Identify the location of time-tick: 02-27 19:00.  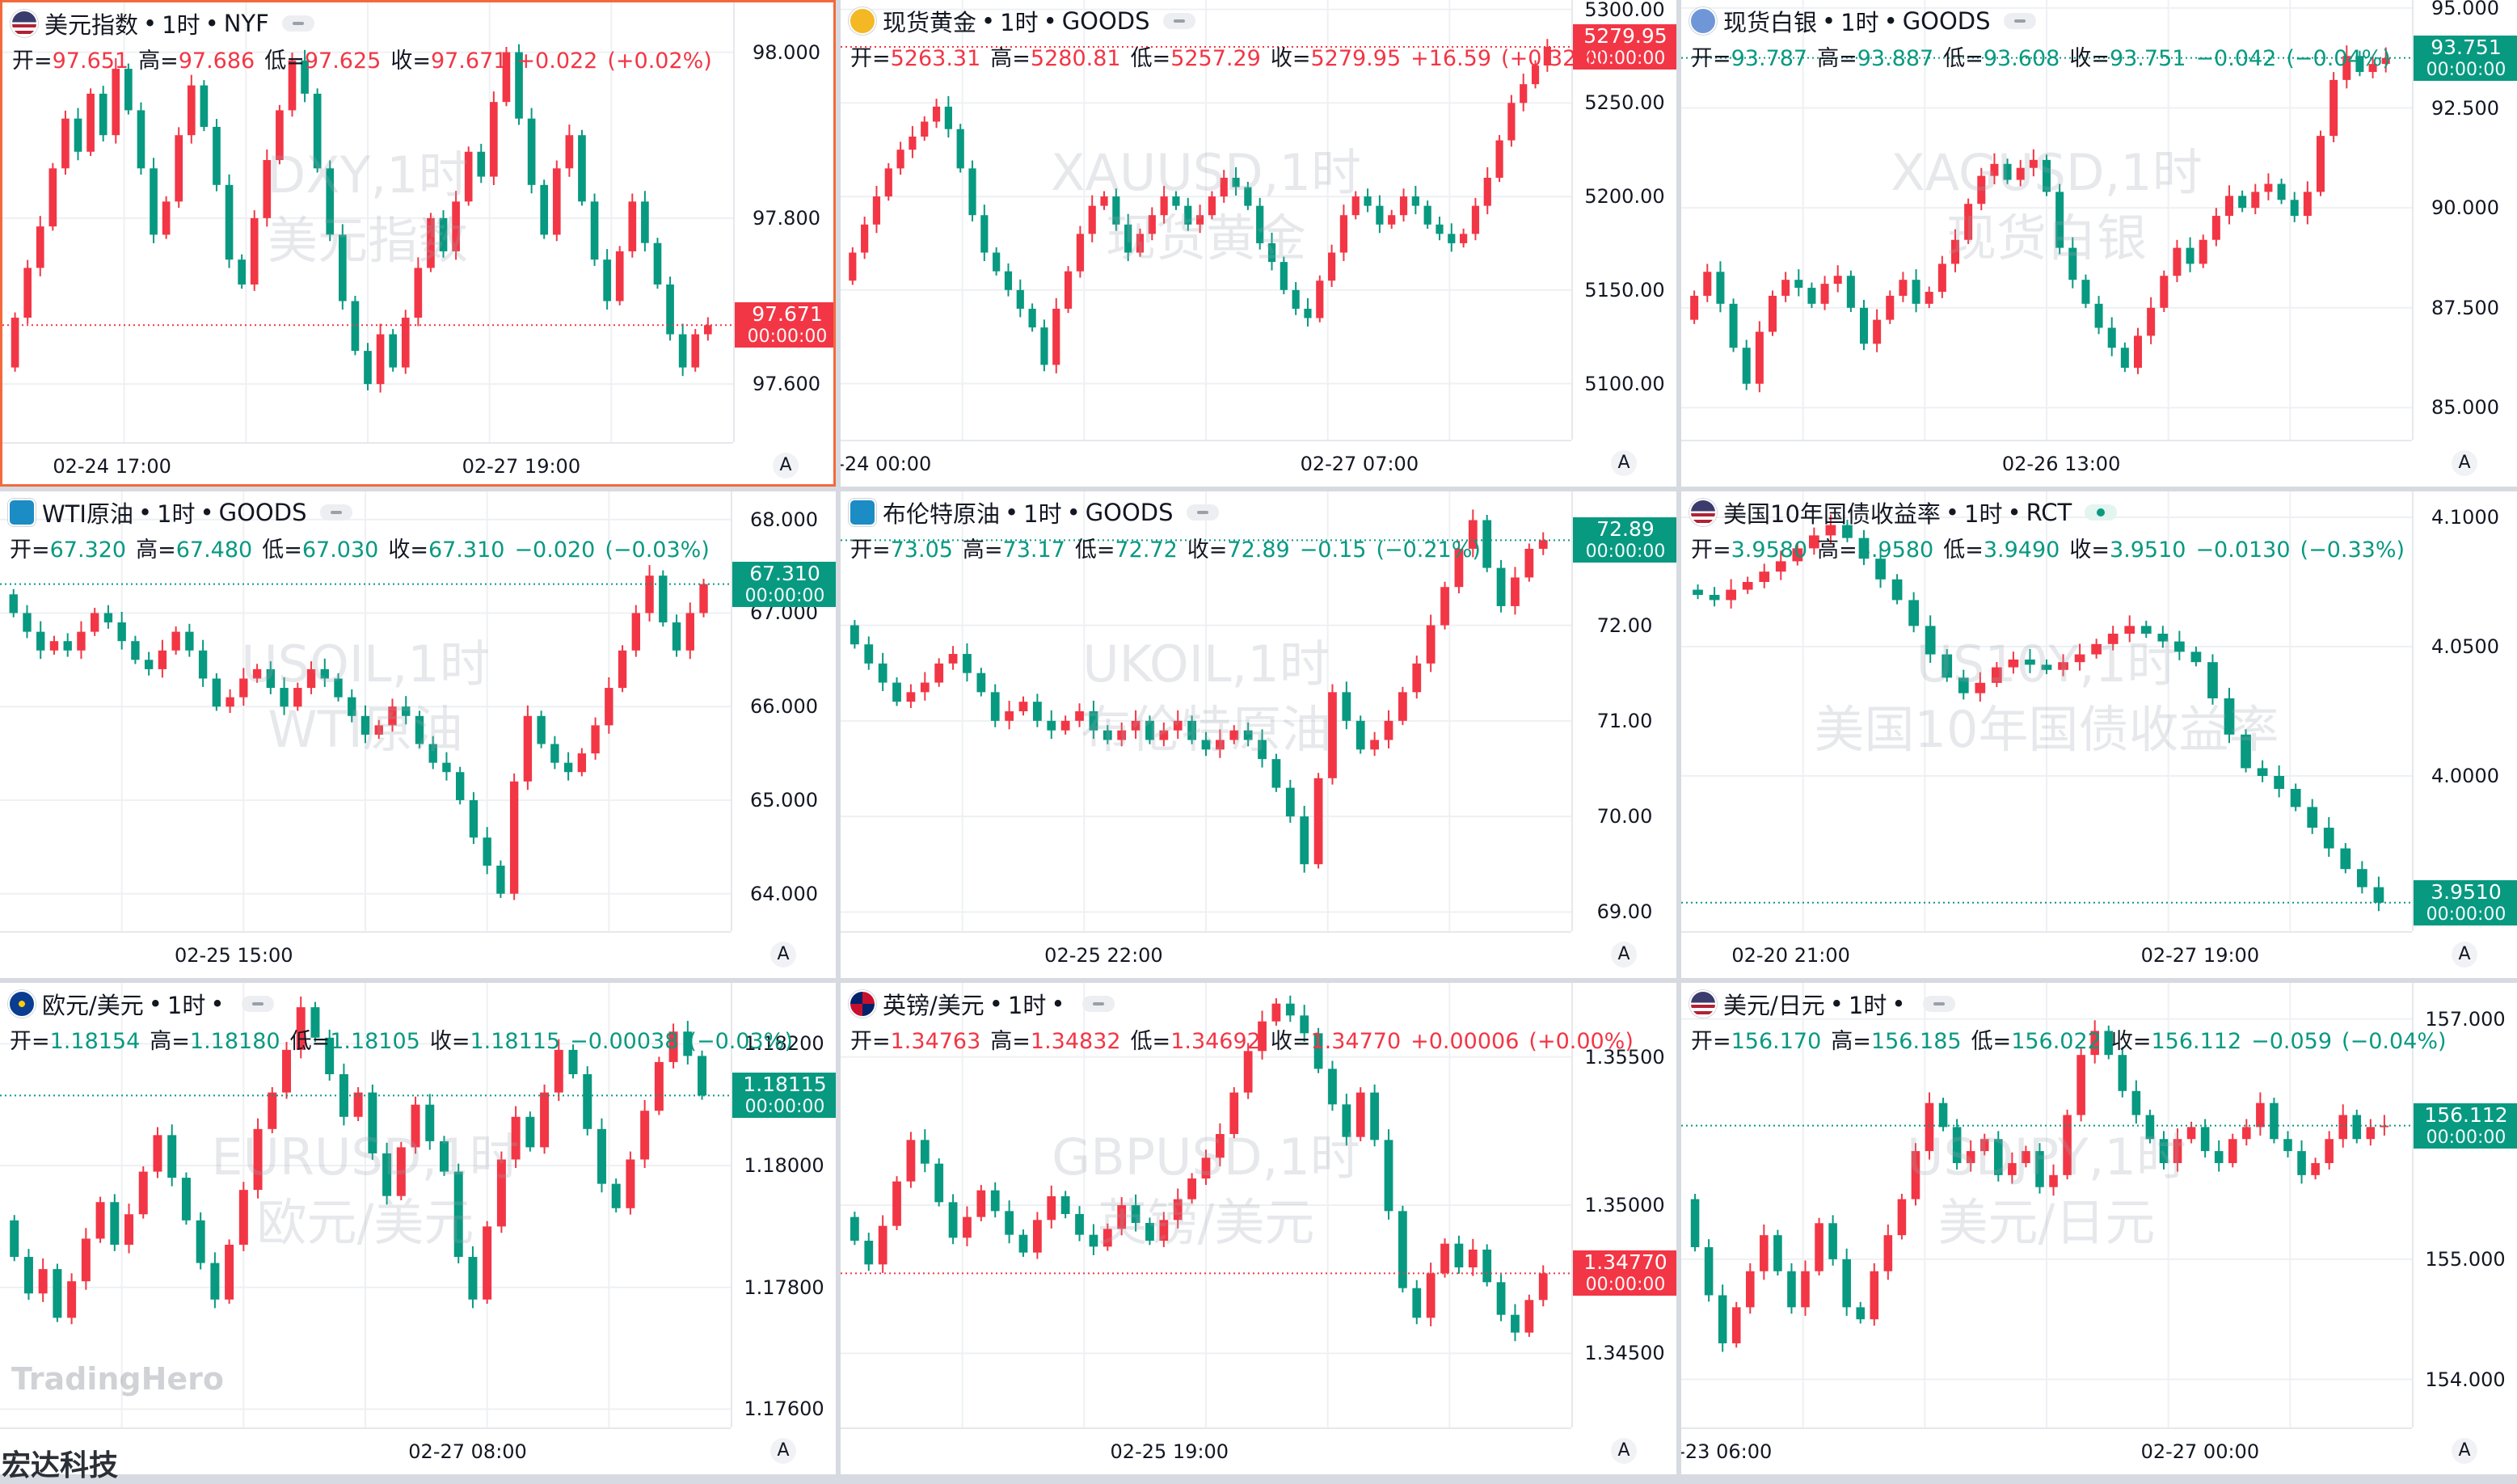
(2200, 955).